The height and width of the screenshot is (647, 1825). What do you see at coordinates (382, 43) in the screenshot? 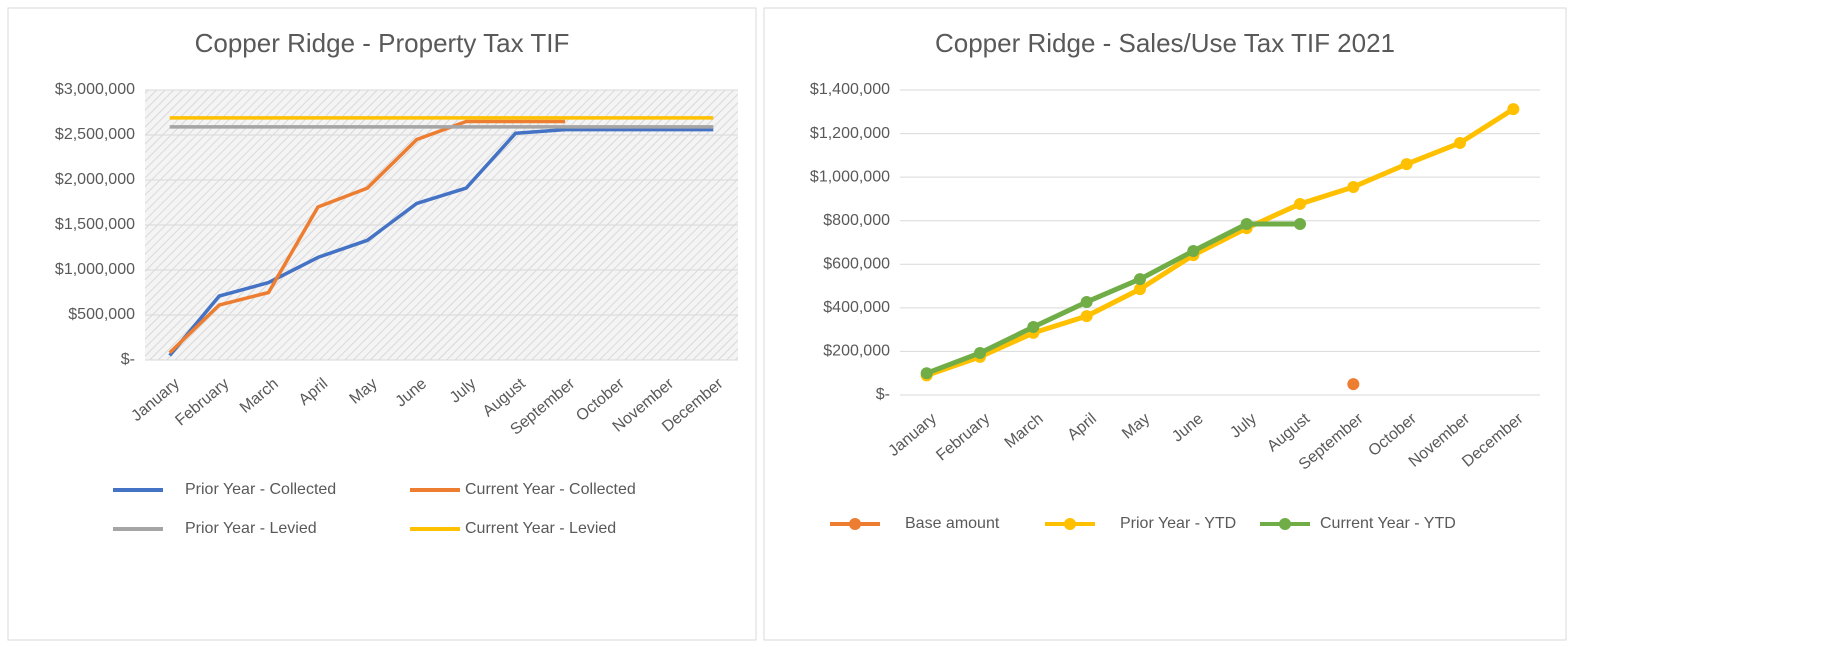
I see `chart-title: Copper Ridge - Property Tax TIF` at bounding box center [382, 43].